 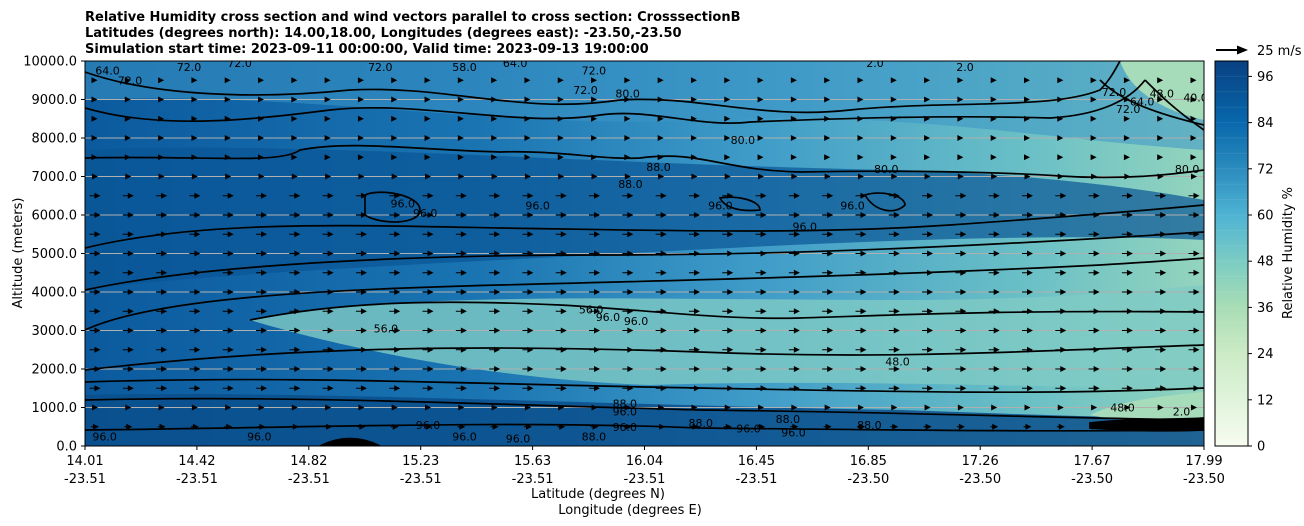 What do you see at coordinates (1231, 253) in the screenshot?
I see `colorbar-border` at bounding box center [1231, 253].